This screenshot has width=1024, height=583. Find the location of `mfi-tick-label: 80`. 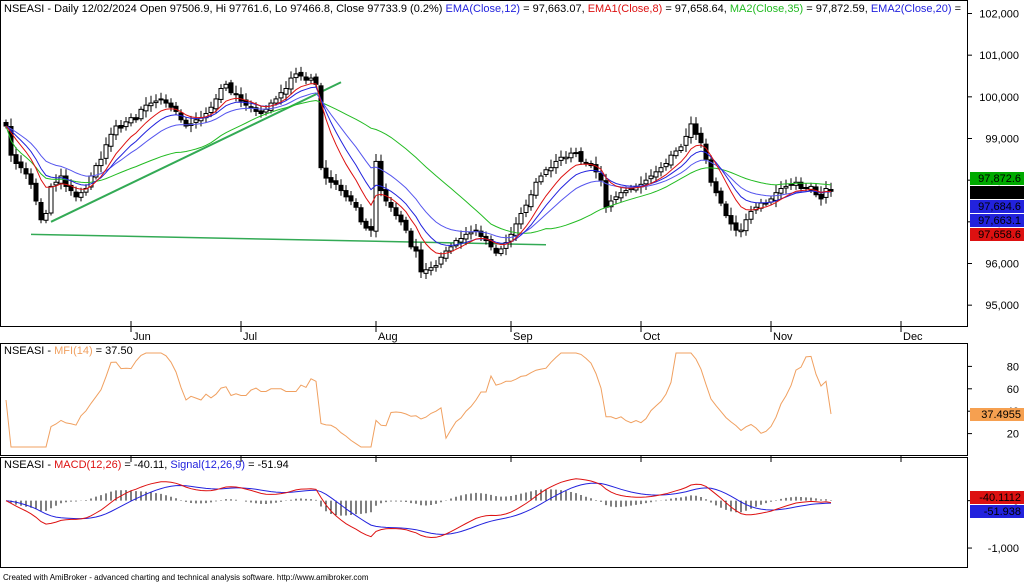

mfi-tick-label: 80 is located at coordinates (1013, 367).